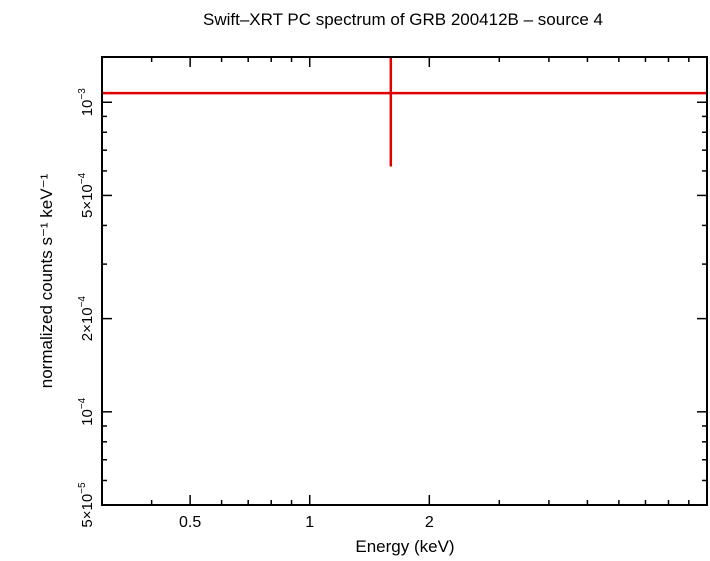 The height and width of the screenshot is (561, 710). Describe the element at coordinates (86, 411) in the screenshot. I see `y-tick-label: 10−4` at that location.